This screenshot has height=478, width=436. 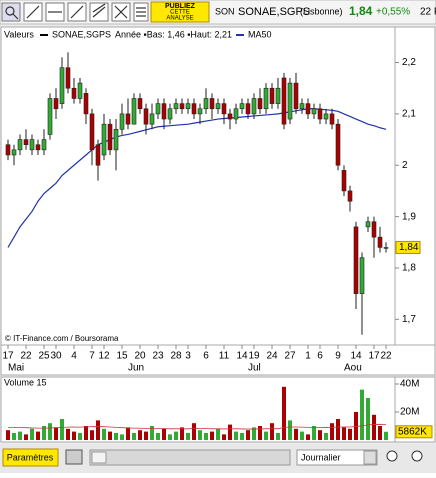 I want to click on x-tick-label: 17, so click(x=8, y=356).